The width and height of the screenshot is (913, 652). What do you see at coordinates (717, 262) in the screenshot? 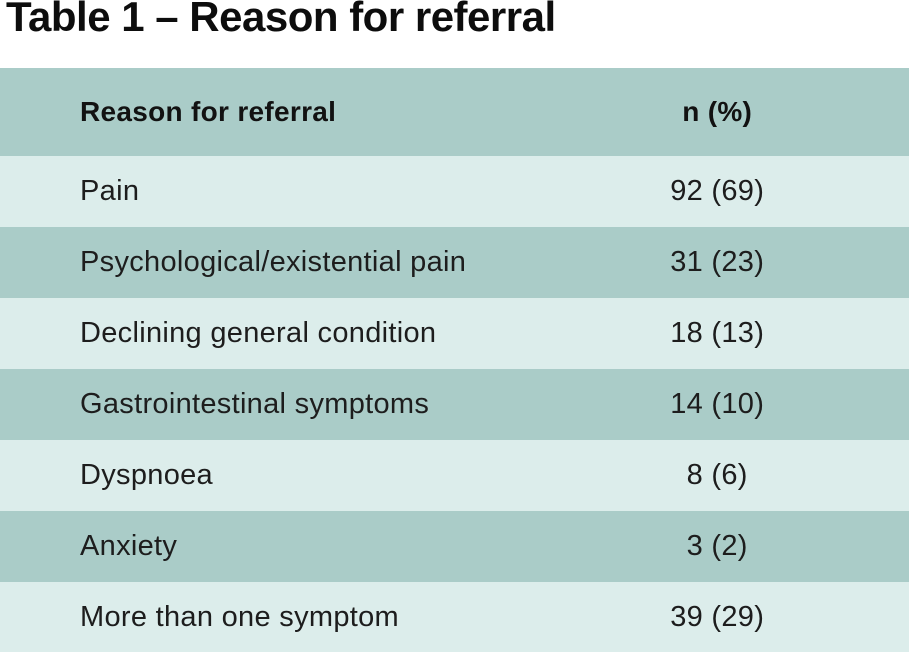
I see `value-cell: 31 (23)` at bounding box center [717, 262].